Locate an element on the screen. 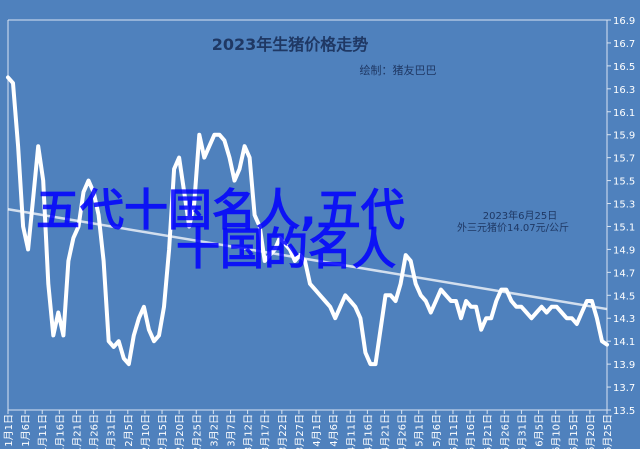  x-tick-label: 5月6日 is located at coordinates (437, 430).